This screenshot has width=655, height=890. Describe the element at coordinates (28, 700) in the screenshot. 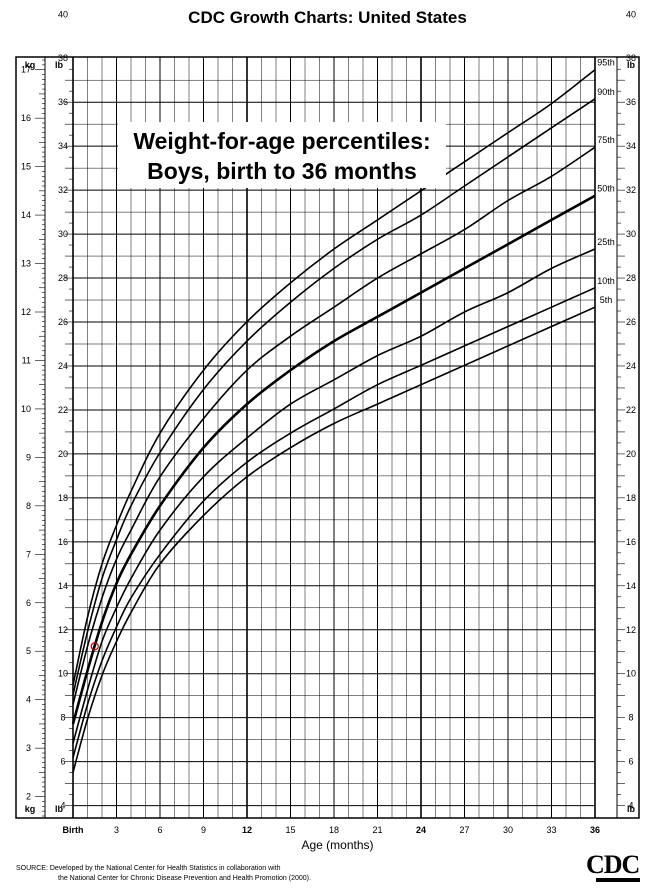

I see `kg-tick-label: 4` at that location.